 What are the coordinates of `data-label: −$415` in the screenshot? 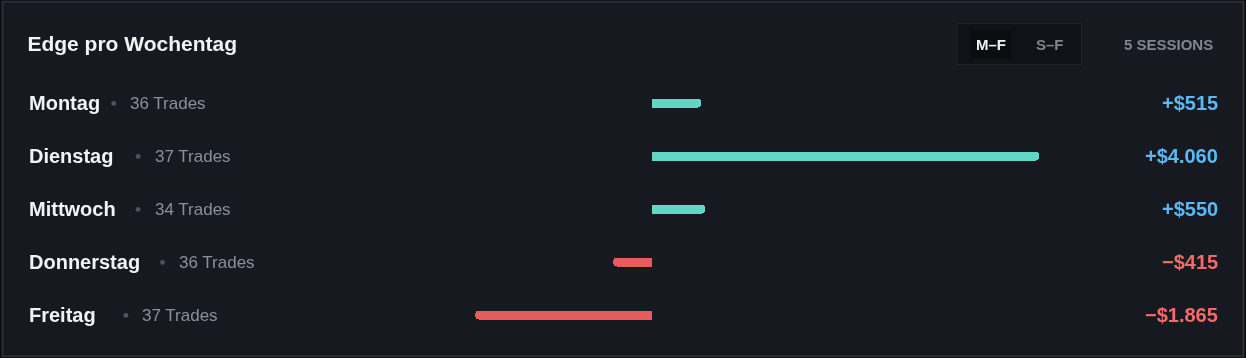 It's located at (1190, 262).